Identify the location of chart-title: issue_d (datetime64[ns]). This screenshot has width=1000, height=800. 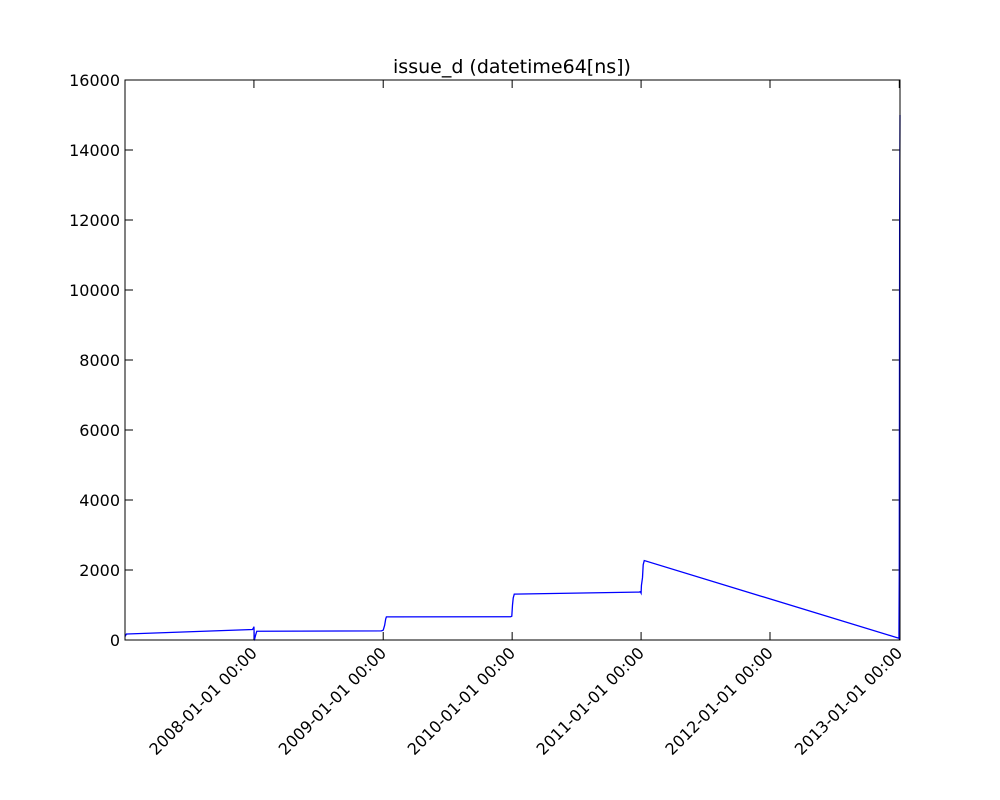
(512, 67).